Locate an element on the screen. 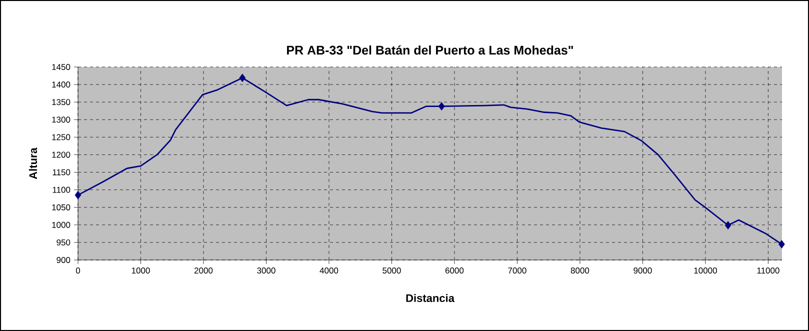 The height and width of the screenshot is (331, 809). y-tick-label: 1150 is located at coordinates (61, 172).